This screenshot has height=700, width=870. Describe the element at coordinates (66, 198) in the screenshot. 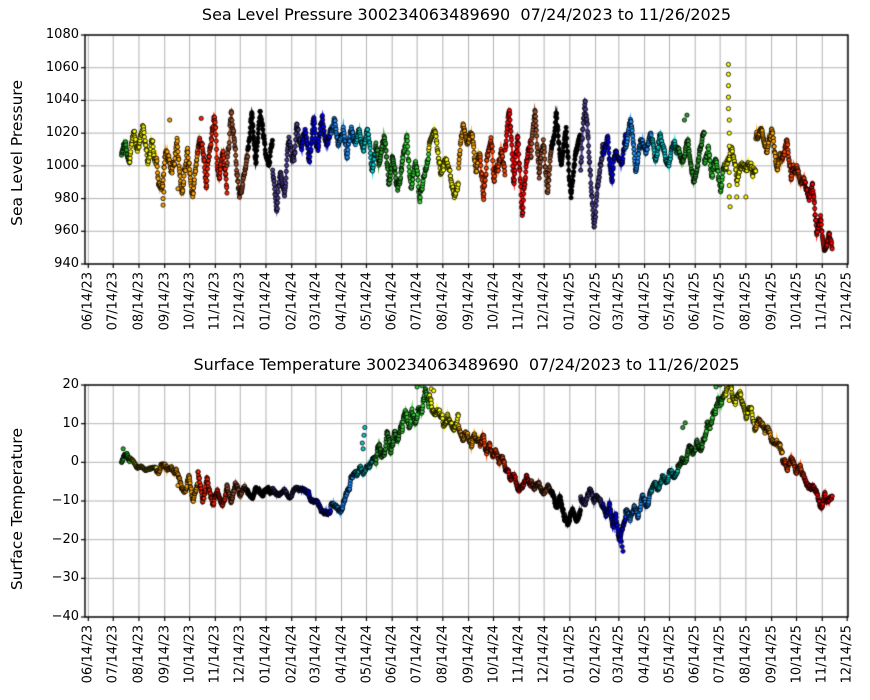

I see `y-tick-label: 980` at that location.